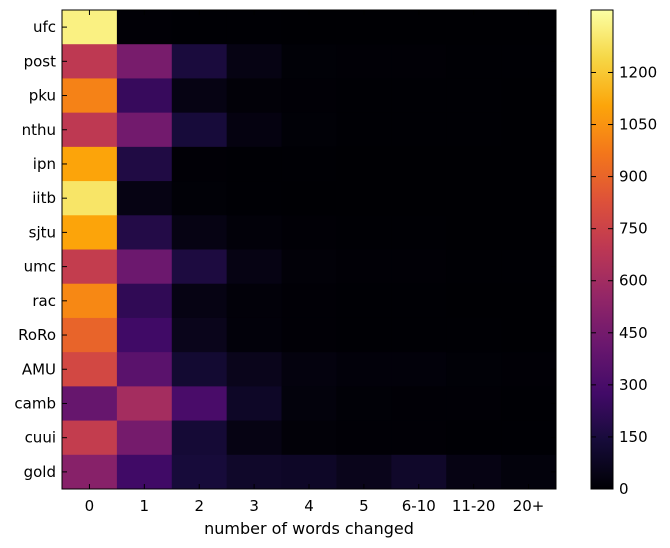 The image size is (670, 548). Describe the element at coordinates (529, 506) in the screenshot. I see `x-tick-label: 20+` at that location.